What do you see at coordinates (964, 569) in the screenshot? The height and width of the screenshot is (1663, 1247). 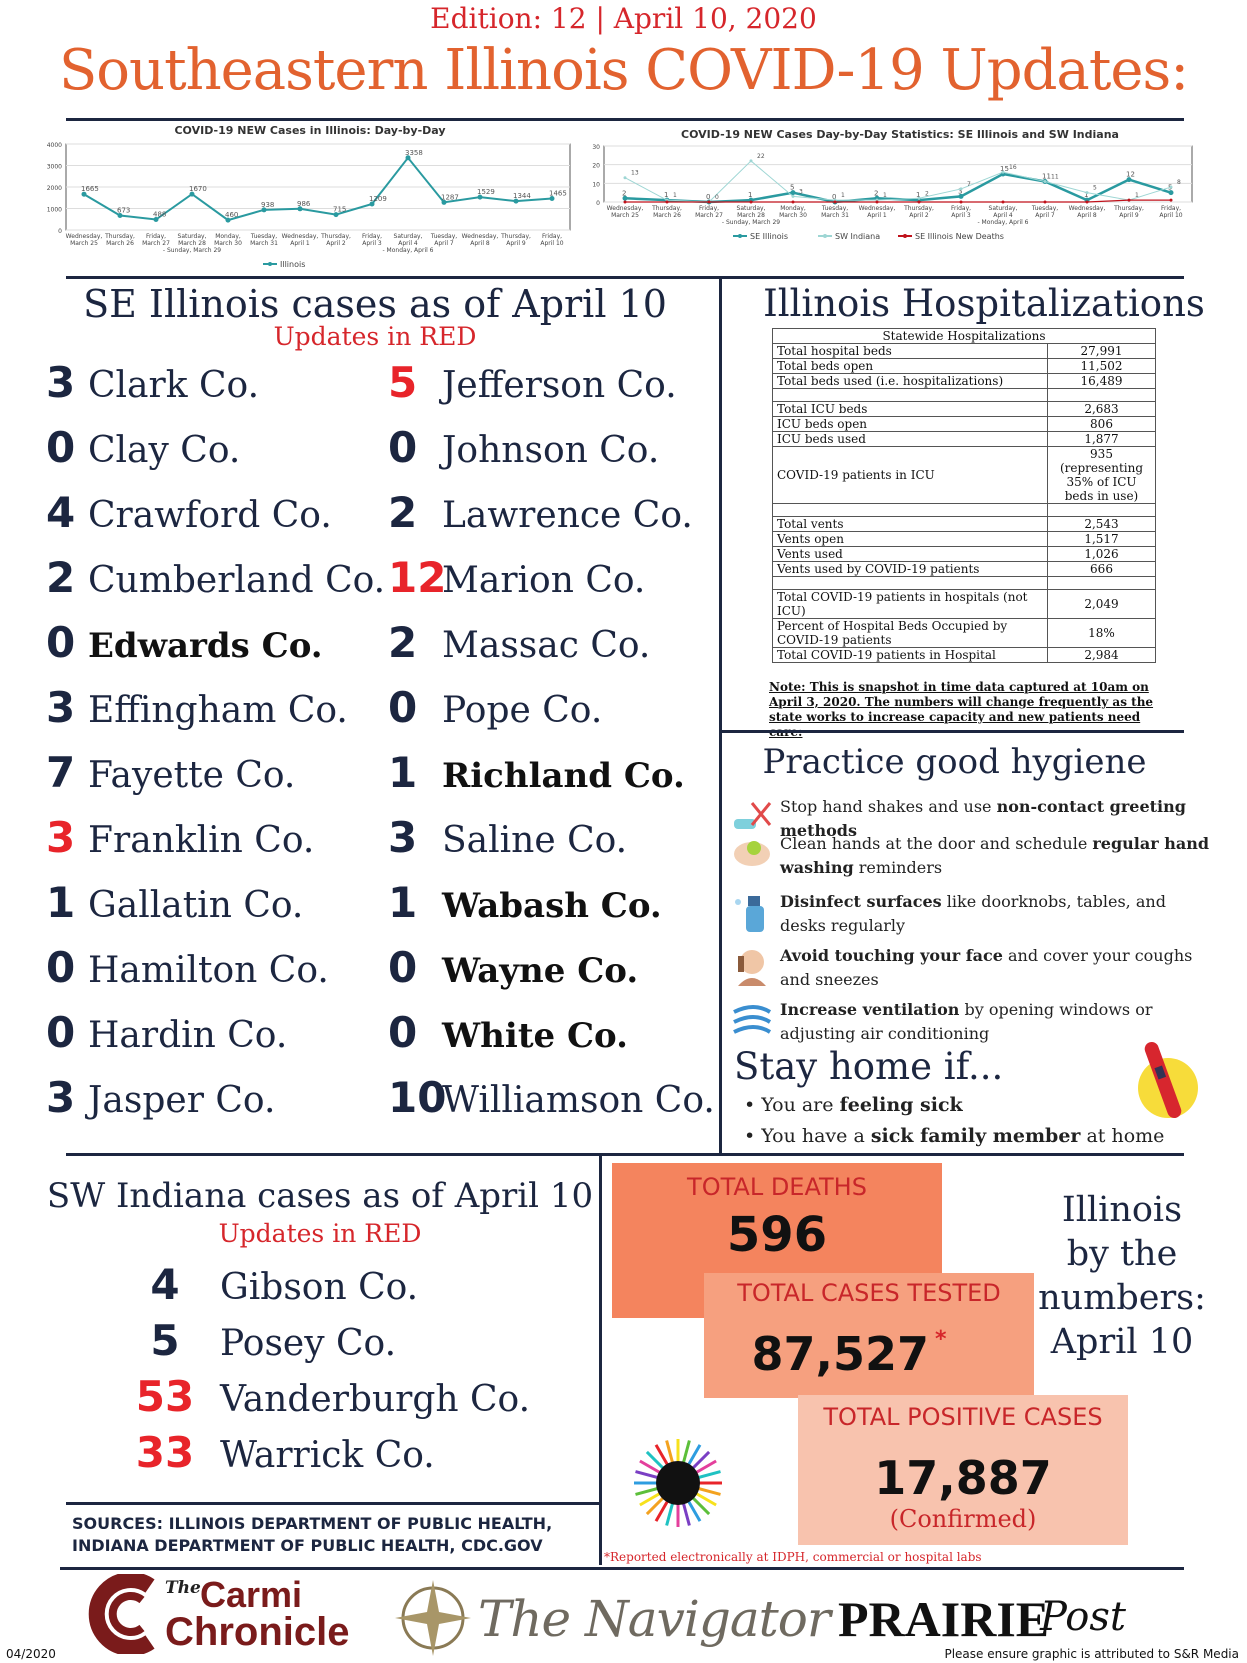 I see `table-row: Vents used by COVID-19 patients 666` at bounding box center [964, 569].